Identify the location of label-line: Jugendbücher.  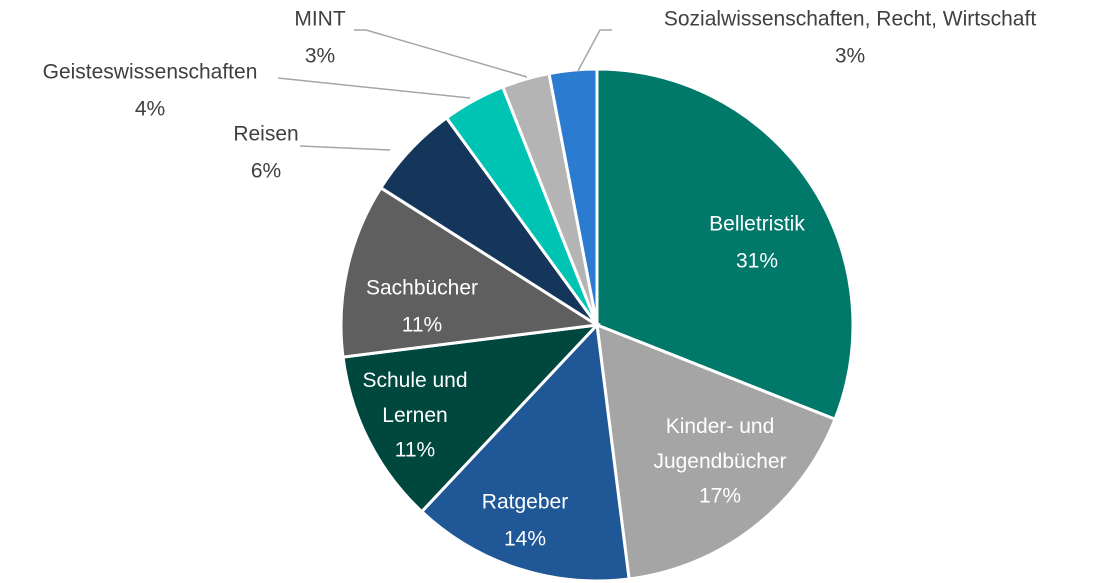
(719, 461).